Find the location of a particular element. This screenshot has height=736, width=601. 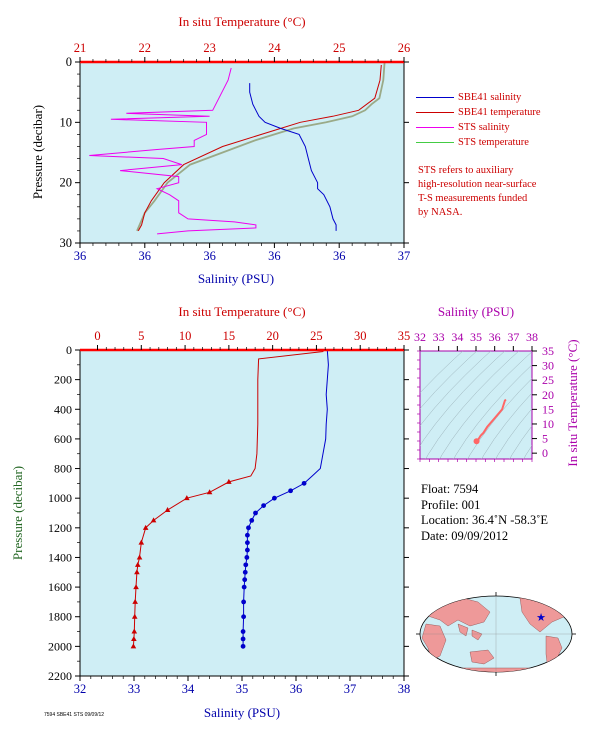

tick-label: 1800 is located at coordinates (60, 617).